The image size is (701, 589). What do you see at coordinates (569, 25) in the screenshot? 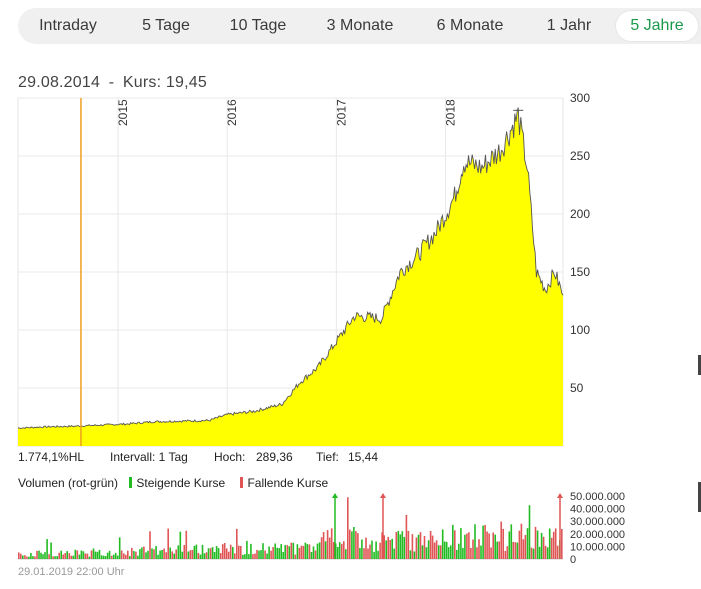
I see `tab-1-jahr: 1 Jahr` at bounding box center [569, 25].